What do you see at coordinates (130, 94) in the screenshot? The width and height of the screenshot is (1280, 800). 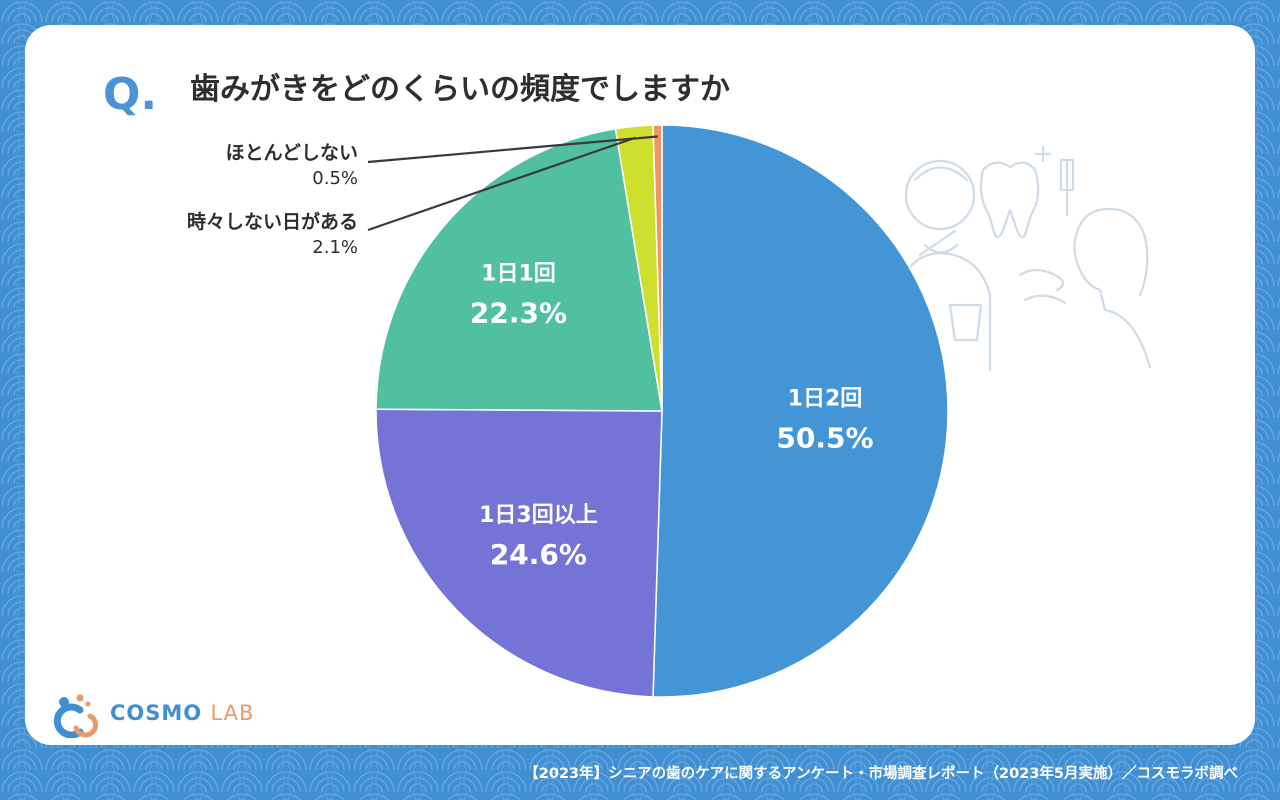 I see `question-marker: Q.` at bounding box center [130, 94].